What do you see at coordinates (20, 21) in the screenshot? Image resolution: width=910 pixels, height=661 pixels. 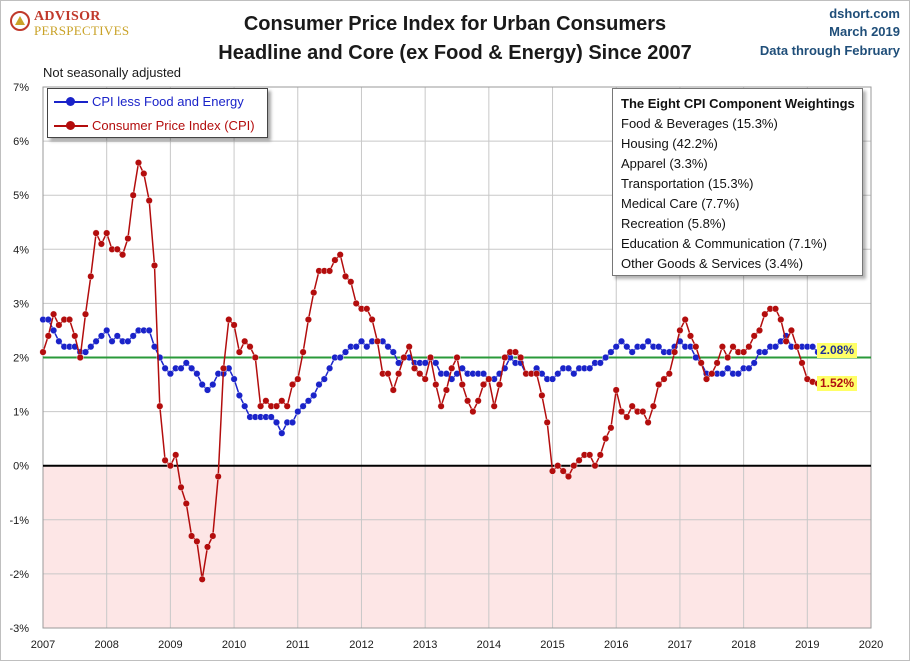 I see `logo-mark-icon` at bounding box center [20, 21].